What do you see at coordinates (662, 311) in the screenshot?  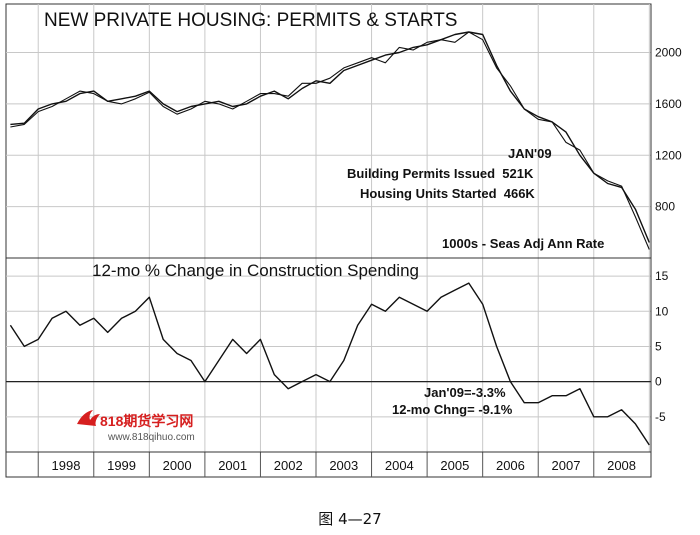 I see `bottom-y-tick-label: 10` at bounding box center [662, 311].